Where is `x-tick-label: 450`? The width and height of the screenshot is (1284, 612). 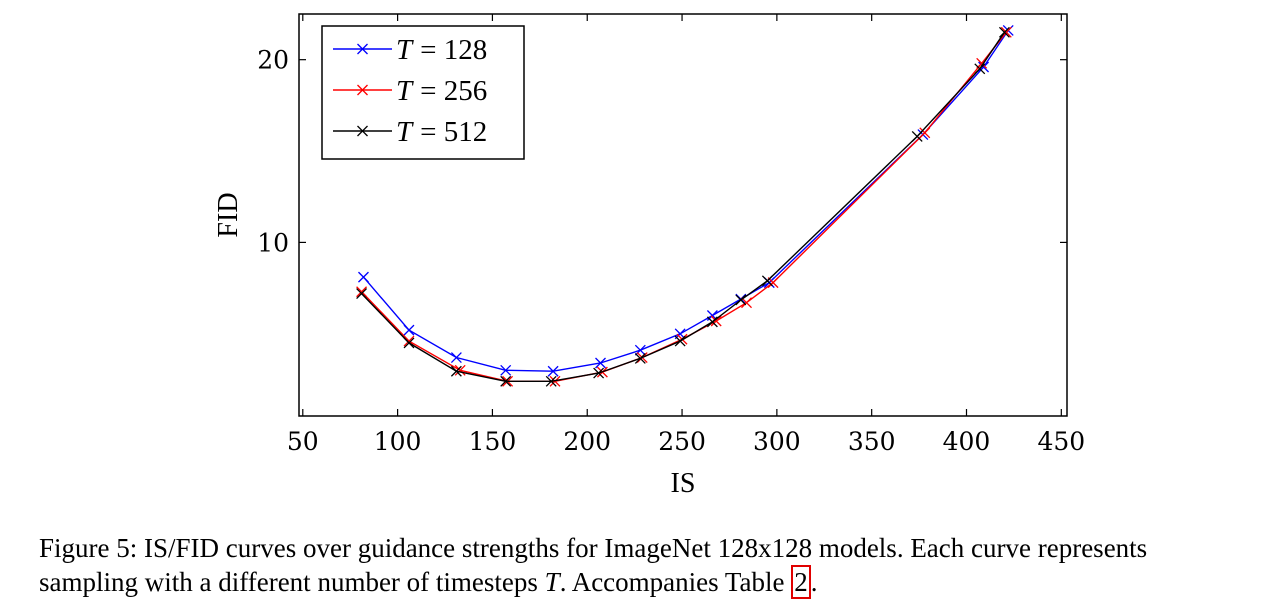 x-tick-label: 450 is located at coordinates (1061, 441).